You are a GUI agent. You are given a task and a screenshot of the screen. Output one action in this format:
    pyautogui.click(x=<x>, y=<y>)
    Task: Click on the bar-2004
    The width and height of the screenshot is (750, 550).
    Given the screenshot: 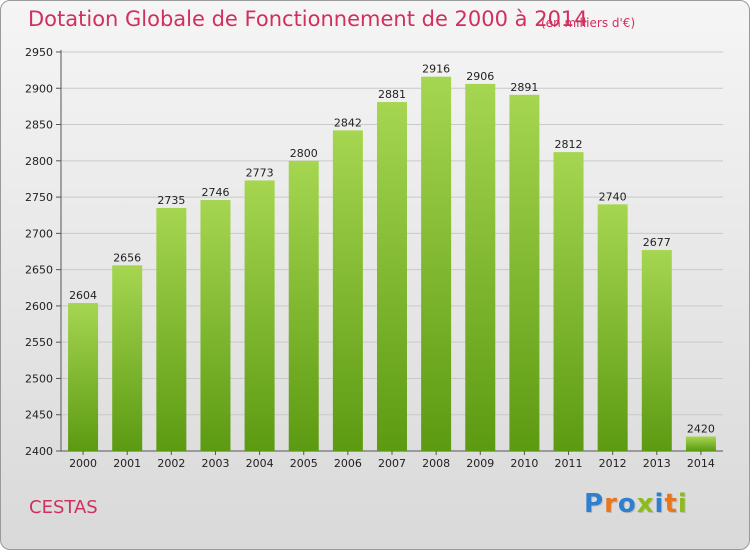 What is the action you would take?
    pyautogui.click(x=259, y=315)
    